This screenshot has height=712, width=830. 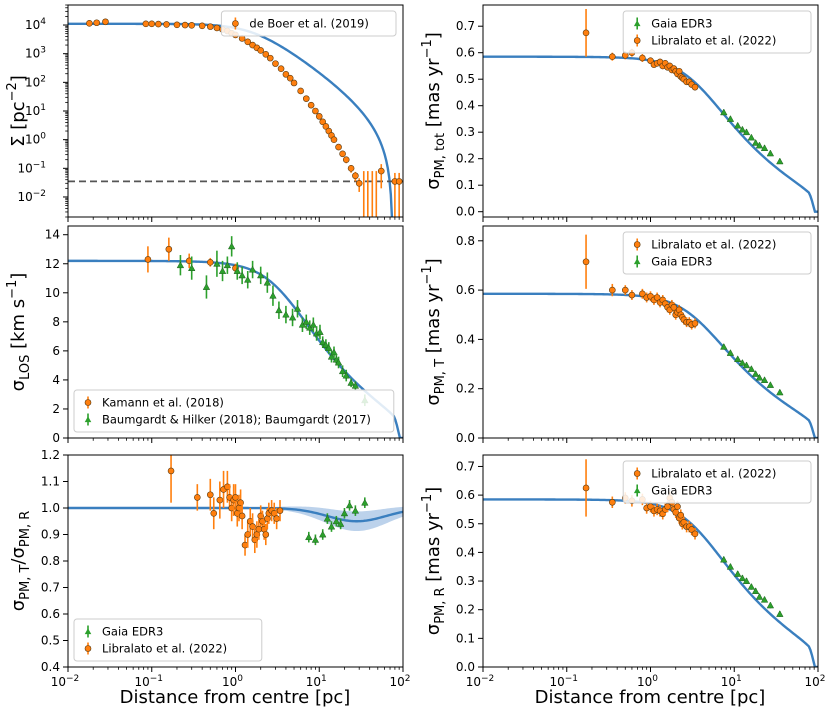 What do you see at coordinates (19, 332) in the screenshot?
I see `y-axis-label: σLOS [km s−1]` at bounding box center [19, 332].